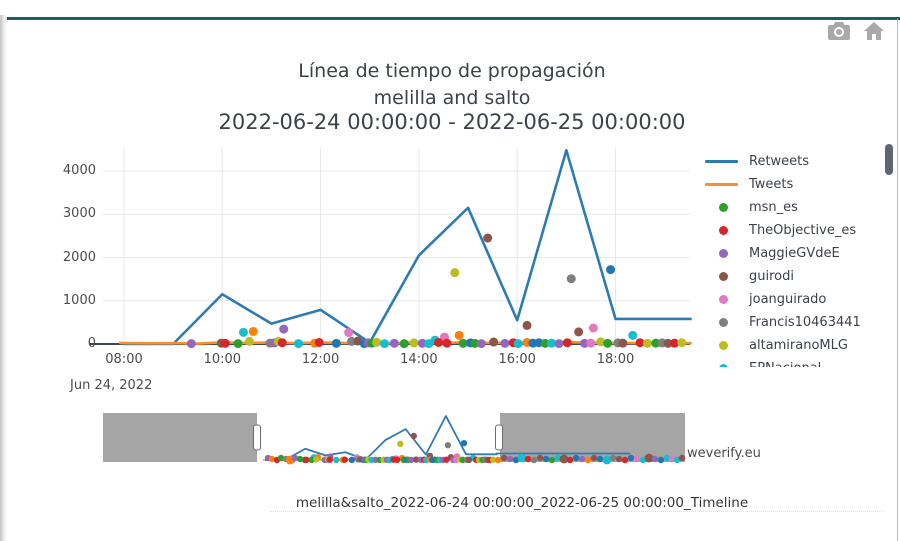 Image resolution: width=900 pixels, height=541 pixels. Describe the element at coordinates (800, 322) in the screenshot. I see `legend-item-francis10463441: Francis10463441` at that location.